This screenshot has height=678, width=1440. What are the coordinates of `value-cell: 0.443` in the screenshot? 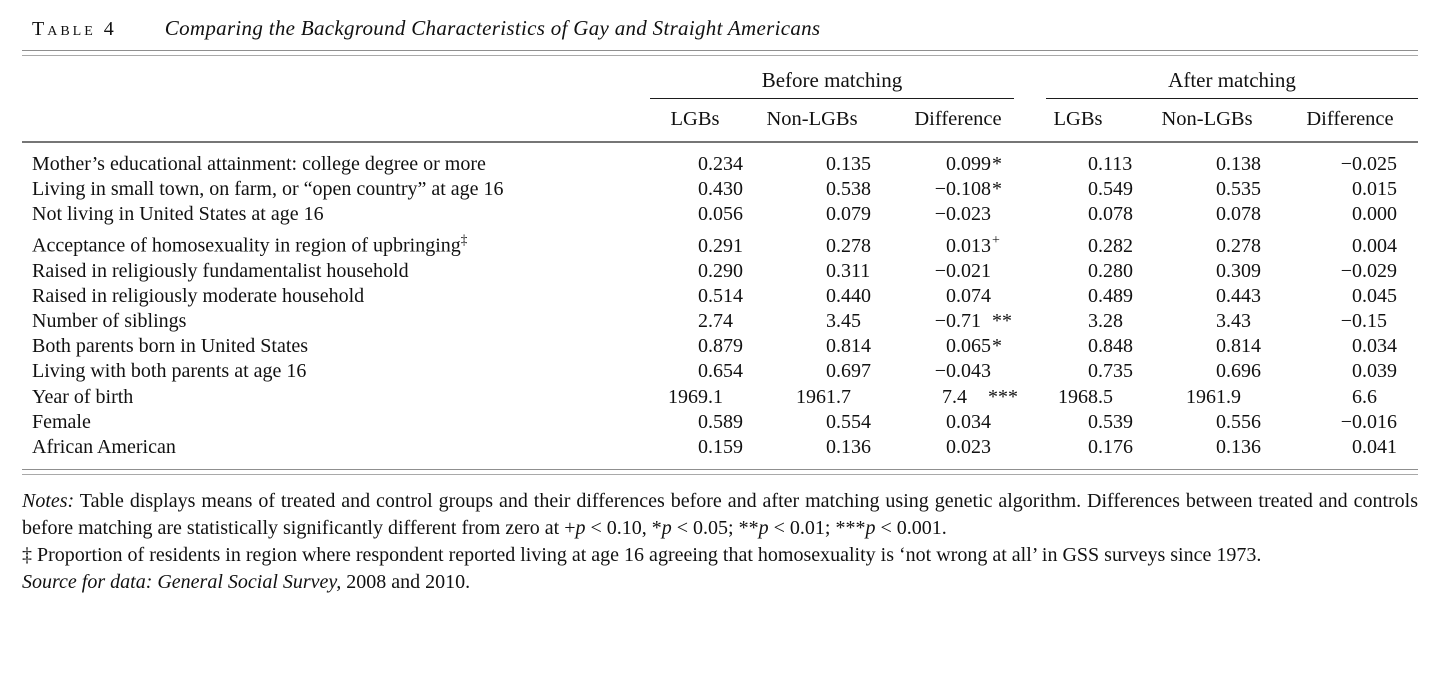 It's located at (1238, 296).